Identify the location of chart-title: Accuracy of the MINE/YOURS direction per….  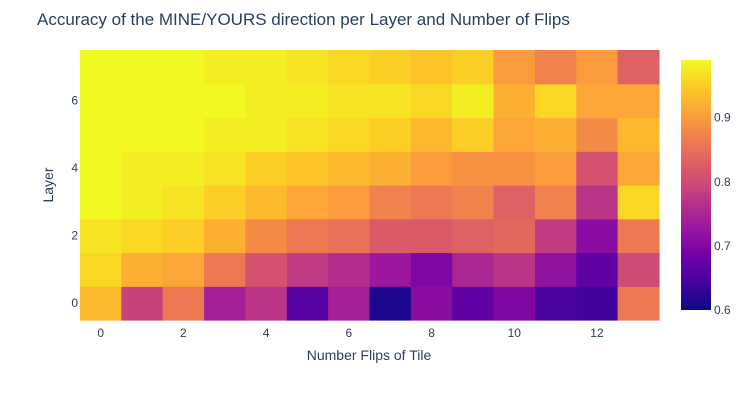
(303, 19).